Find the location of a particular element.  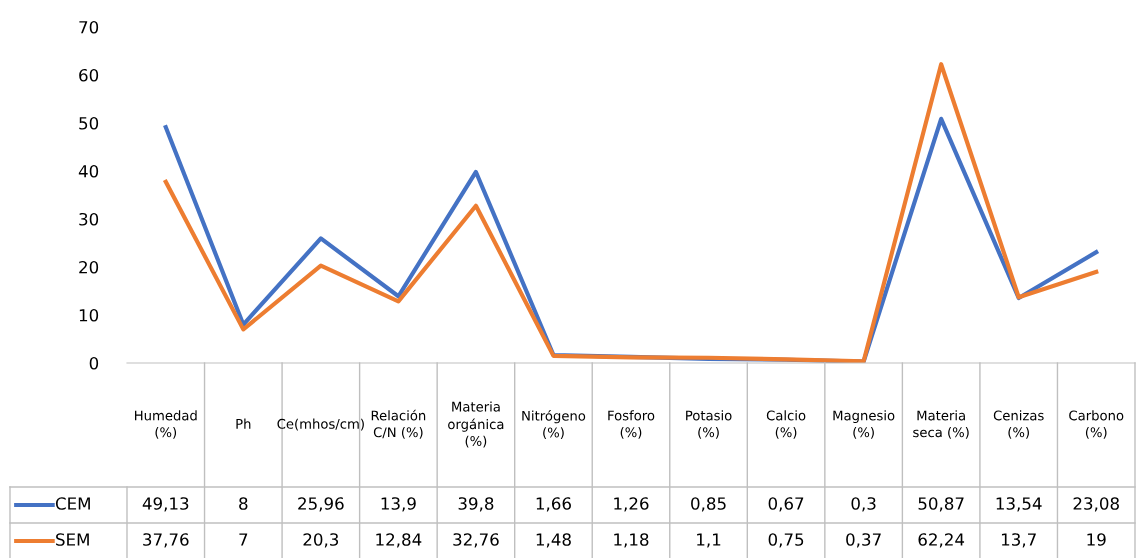

data-label: 1,26 is located at coordinates (631, 504).